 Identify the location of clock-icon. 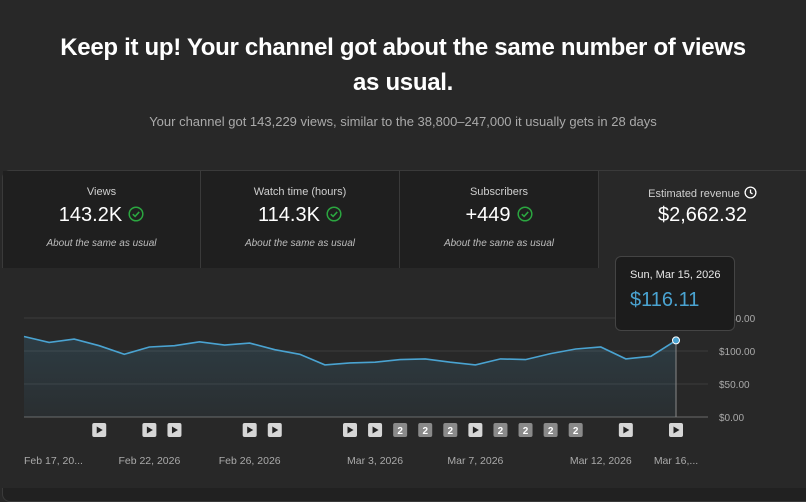
(750, 194).